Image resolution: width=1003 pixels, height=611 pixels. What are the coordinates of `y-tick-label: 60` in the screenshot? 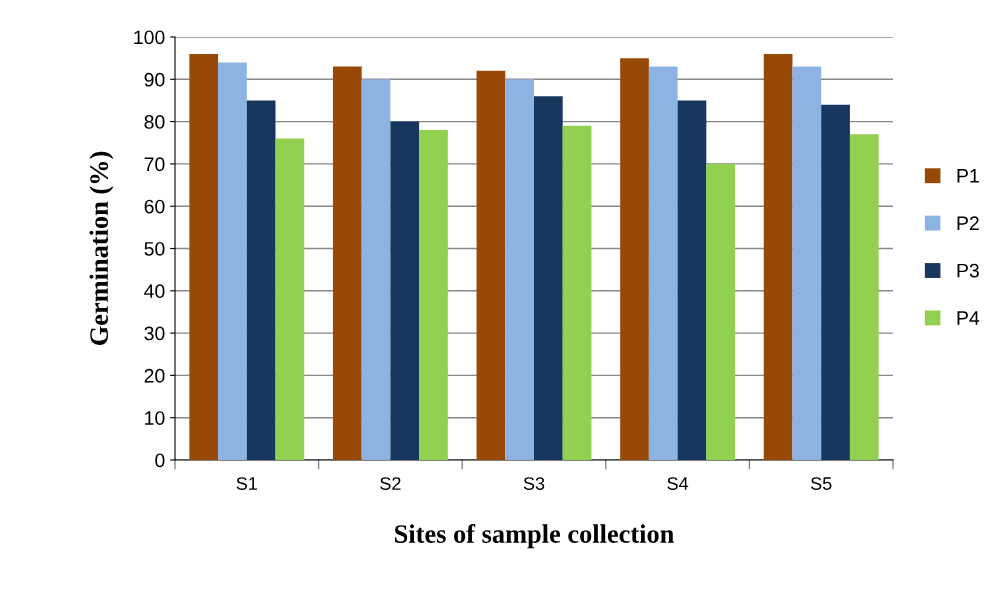 It's located at (154, 206).